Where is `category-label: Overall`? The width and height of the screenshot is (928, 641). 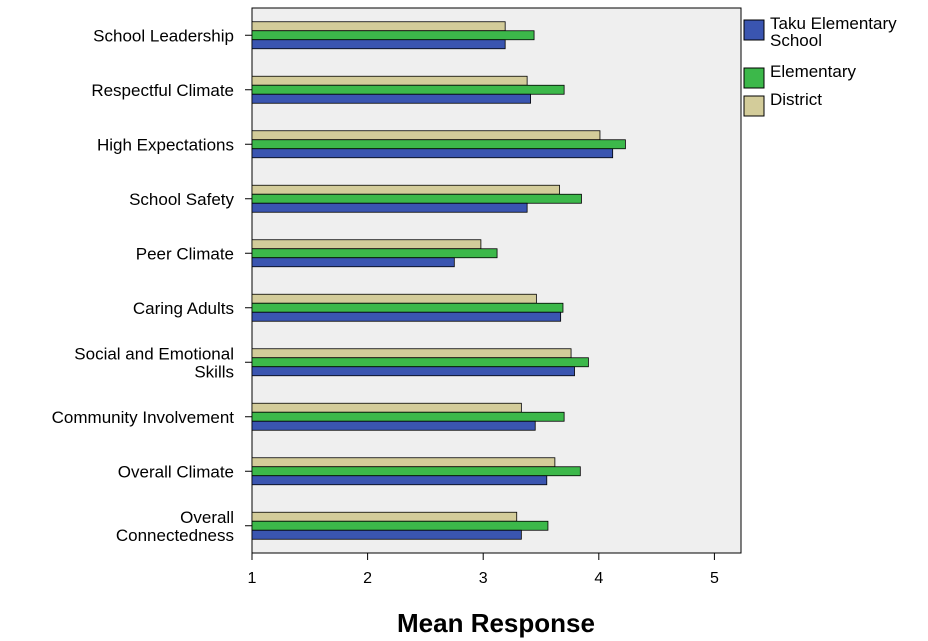 category-label: Overall is located at coordinates (207, 517).